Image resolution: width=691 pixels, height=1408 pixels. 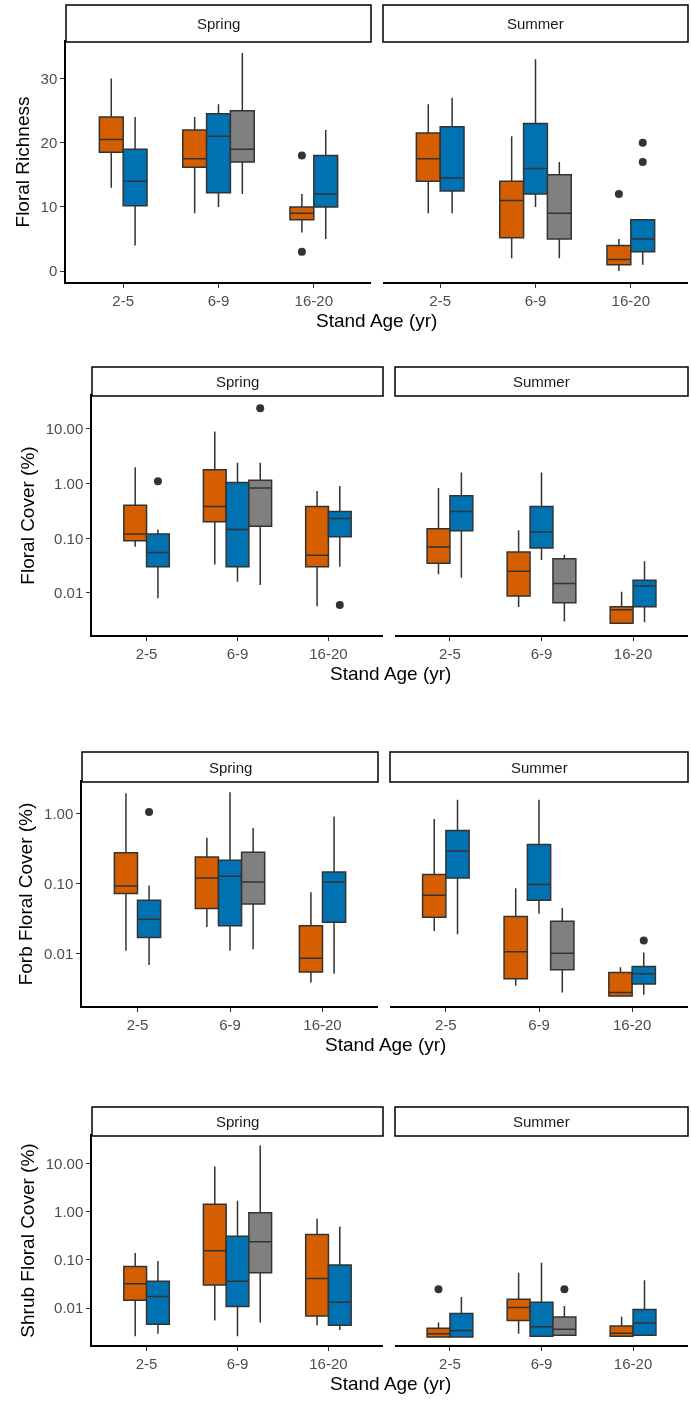 I want to click on y-tick-label: 10, so click(x=49, y=207).